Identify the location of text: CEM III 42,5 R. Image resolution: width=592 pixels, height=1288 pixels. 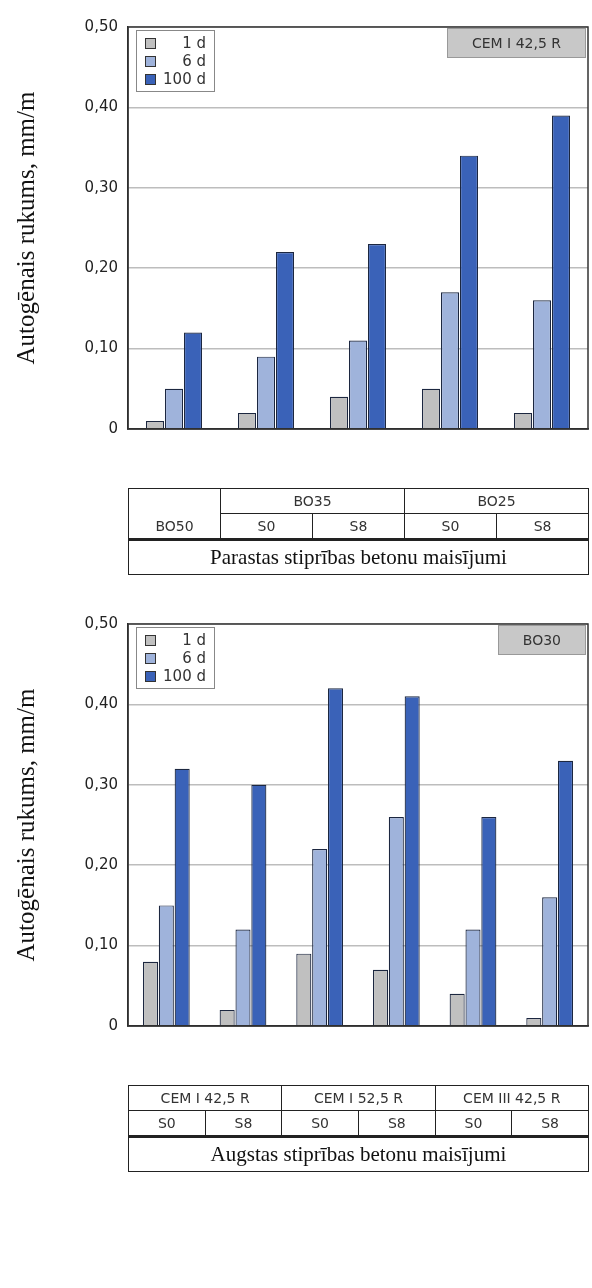
(512, 1098).